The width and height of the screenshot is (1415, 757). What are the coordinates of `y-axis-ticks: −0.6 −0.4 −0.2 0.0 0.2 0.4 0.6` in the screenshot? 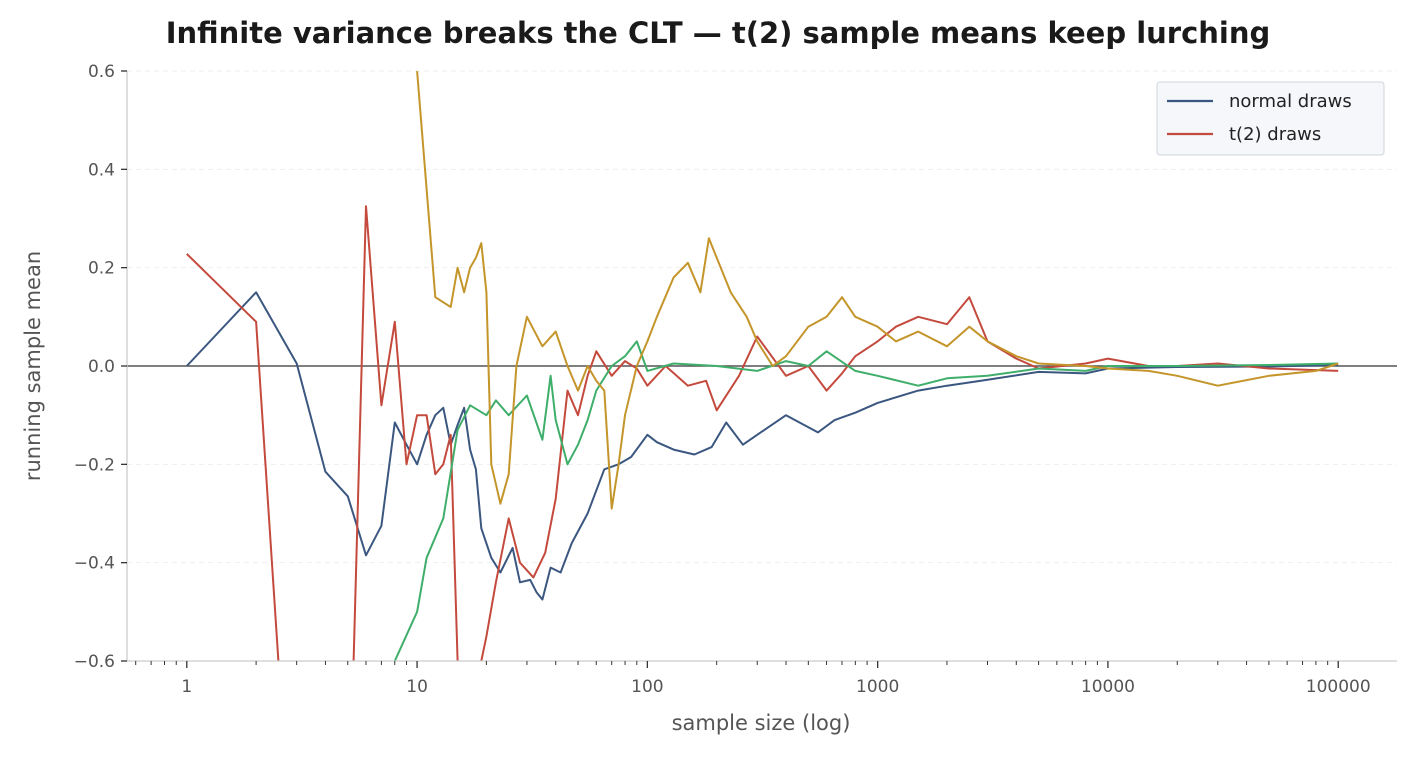 It's located at (100, 367).